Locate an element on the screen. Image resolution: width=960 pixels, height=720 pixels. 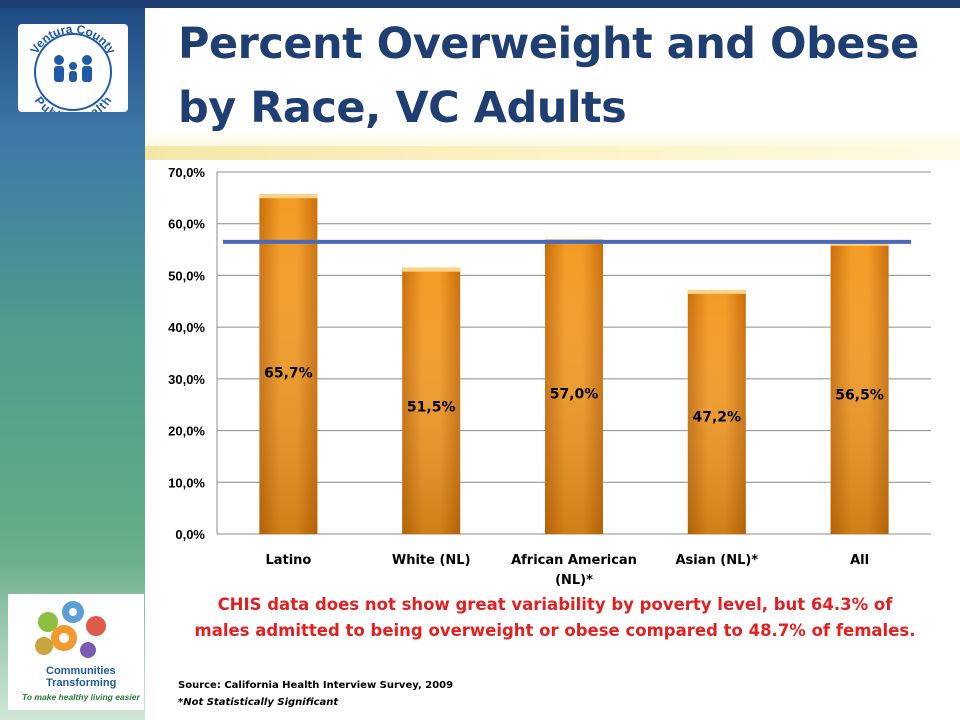
y-tick-label: 30,0% is located at coordinates (186, 379).